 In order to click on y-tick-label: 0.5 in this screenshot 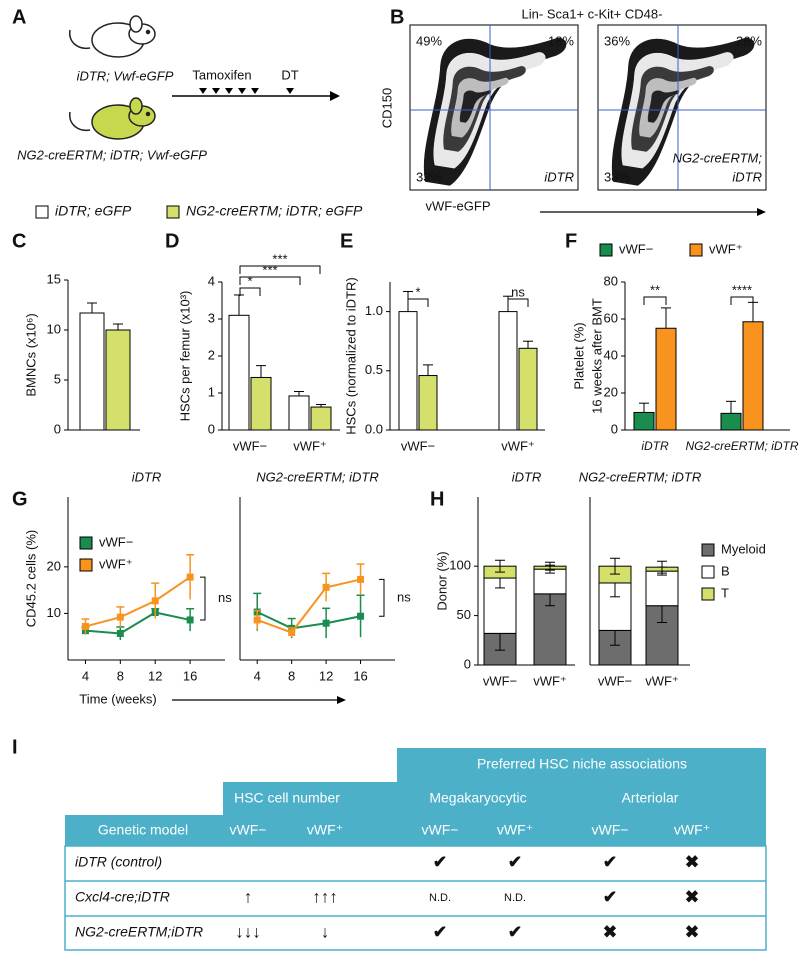, I will do `click(374, 369)`.